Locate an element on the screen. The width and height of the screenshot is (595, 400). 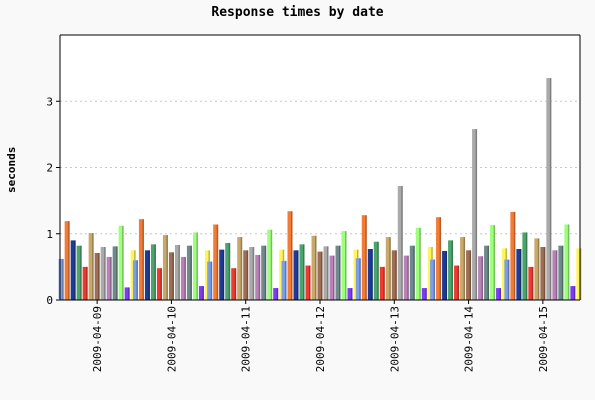
x-tick-label: 2009-04-11 is located at coordinates (246, 339).